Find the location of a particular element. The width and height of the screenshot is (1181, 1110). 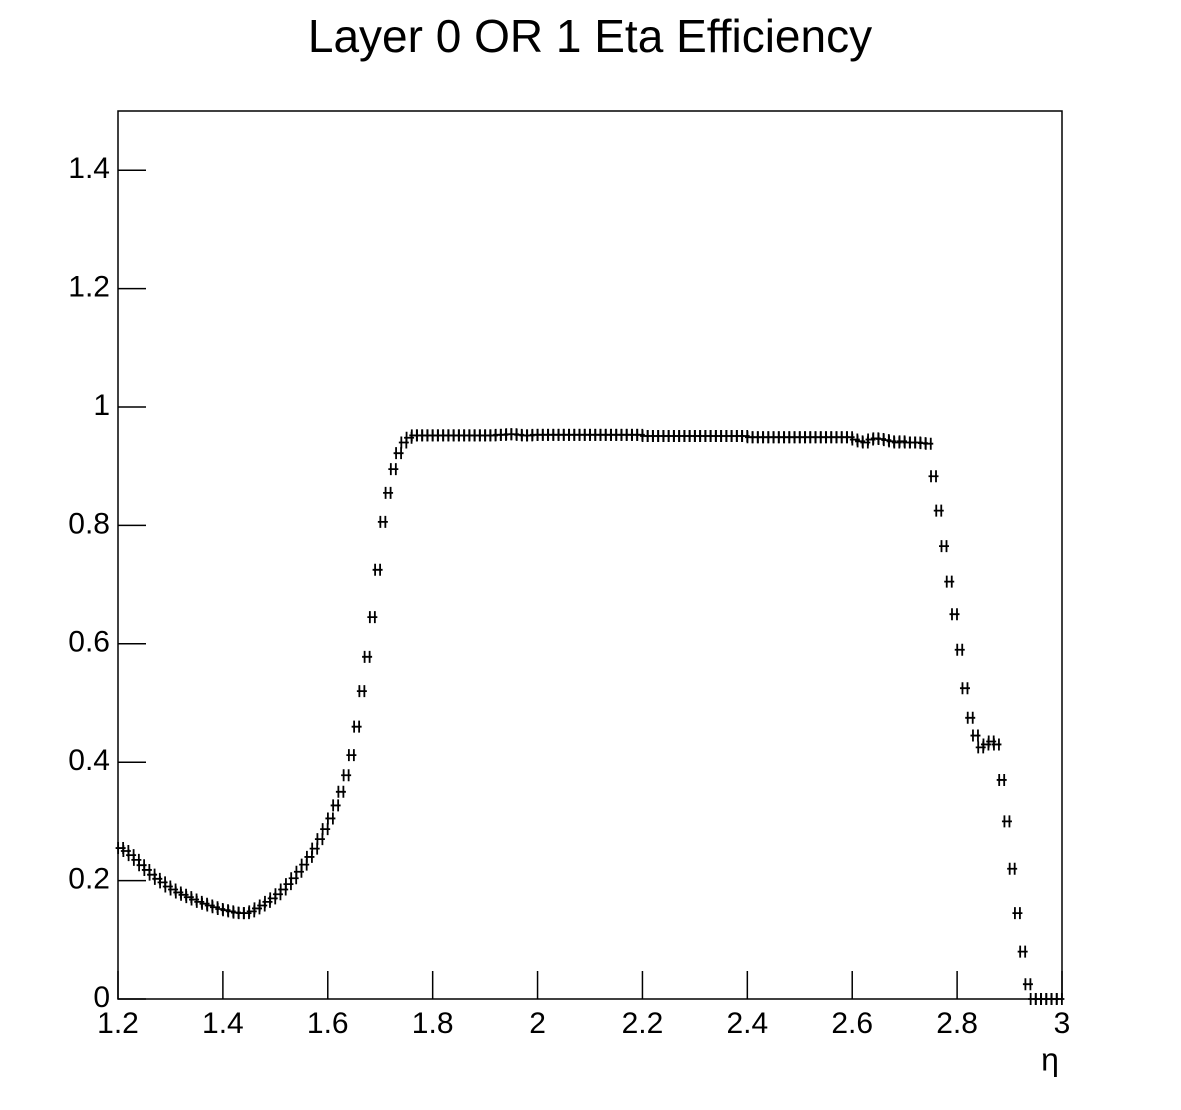

y-tick-label: 0.6 is located at coordinates (89, 642).